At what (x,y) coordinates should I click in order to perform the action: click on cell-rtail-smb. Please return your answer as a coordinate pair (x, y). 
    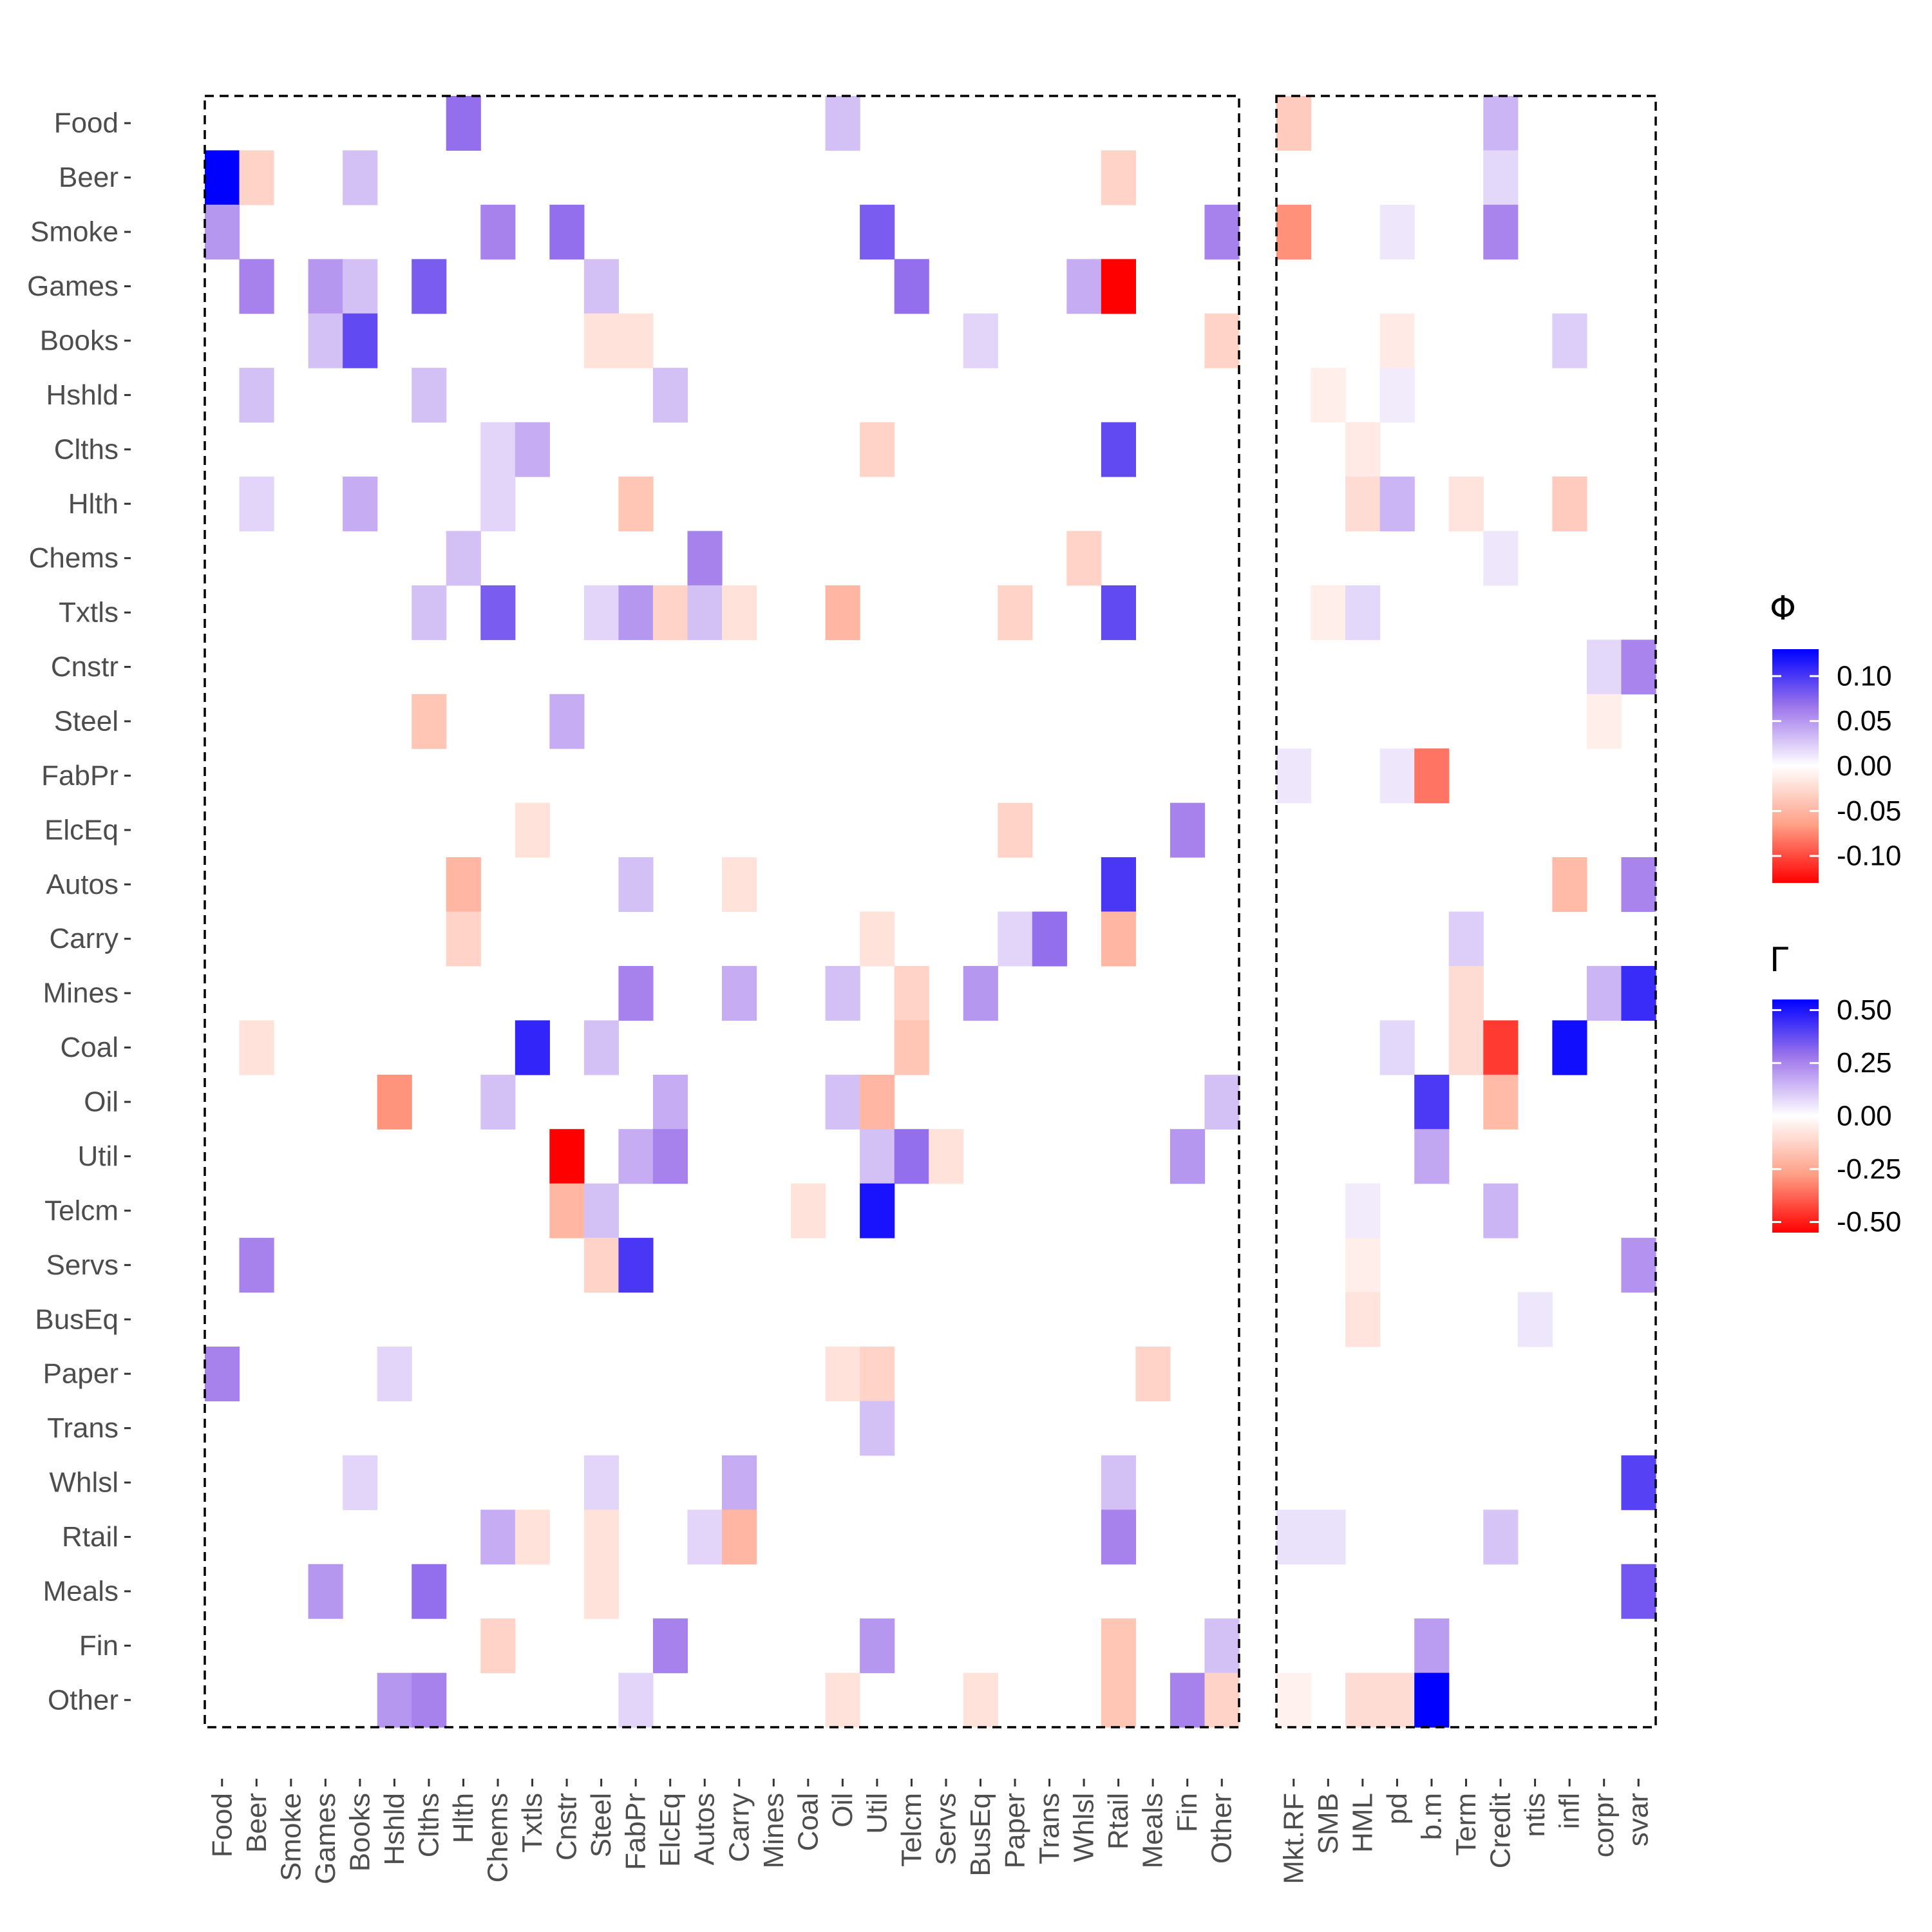
    Looking at the image, I should click on (1329, 1537).